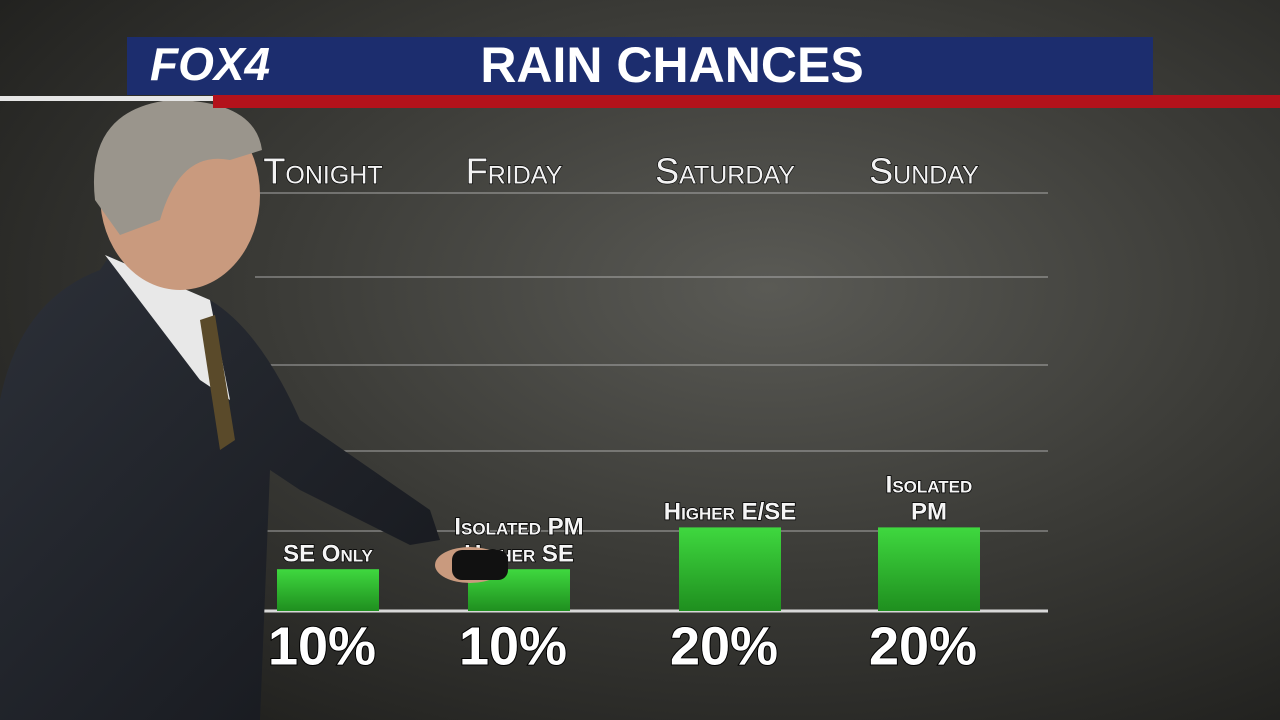  I want to click on category-label: Sunday, so click(924, 171).